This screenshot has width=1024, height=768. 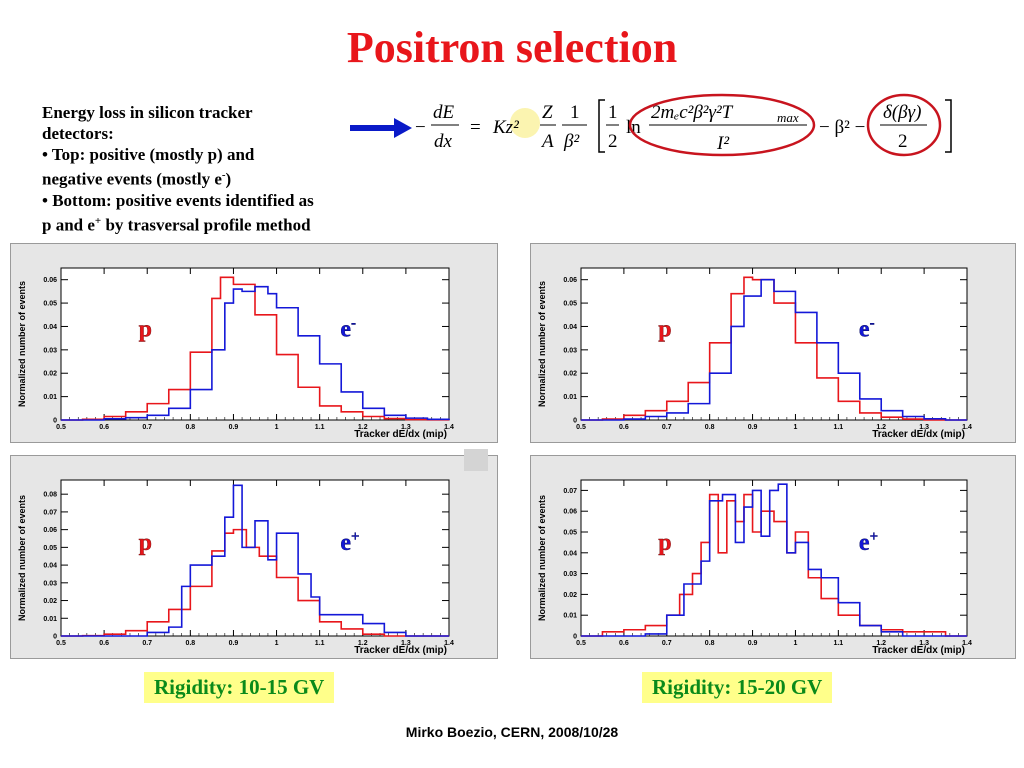 What do you see at coordinates (547, 141) in the screenshot?
I see `svg-text: A` at bounding box center [547, 141].